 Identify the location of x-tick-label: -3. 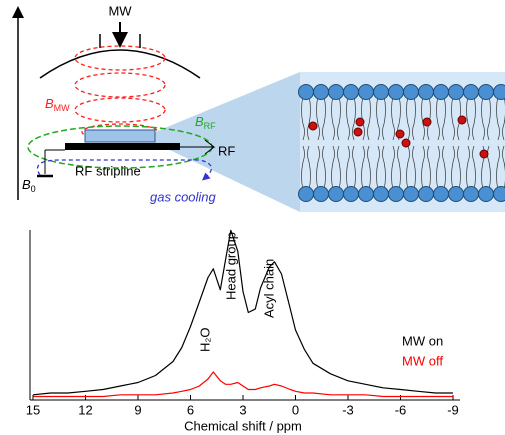
(348, 409).